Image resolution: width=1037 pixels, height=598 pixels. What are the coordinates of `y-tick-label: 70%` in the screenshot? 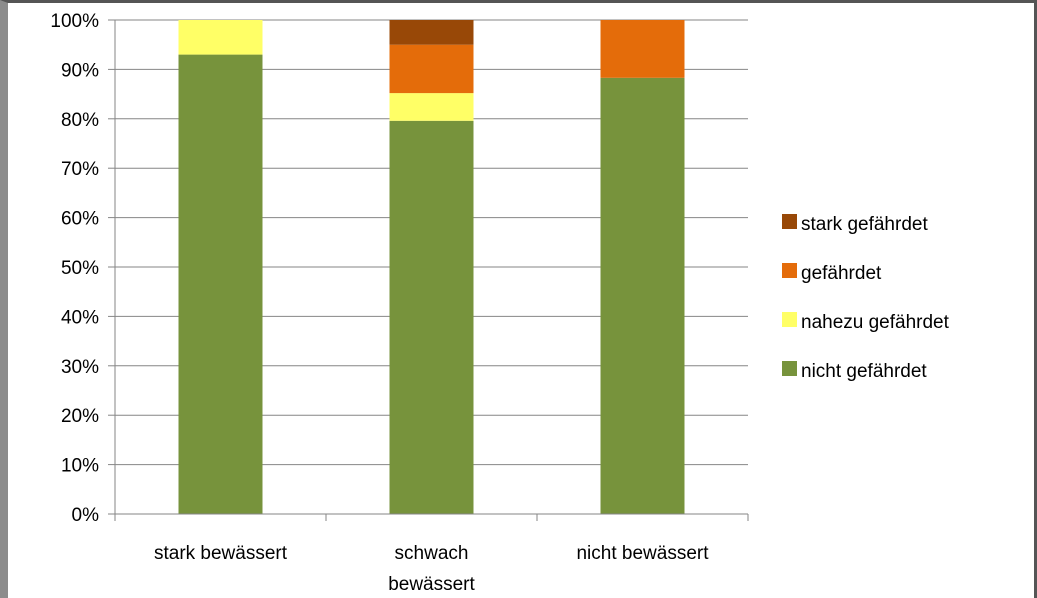 It's located at (80, 169).